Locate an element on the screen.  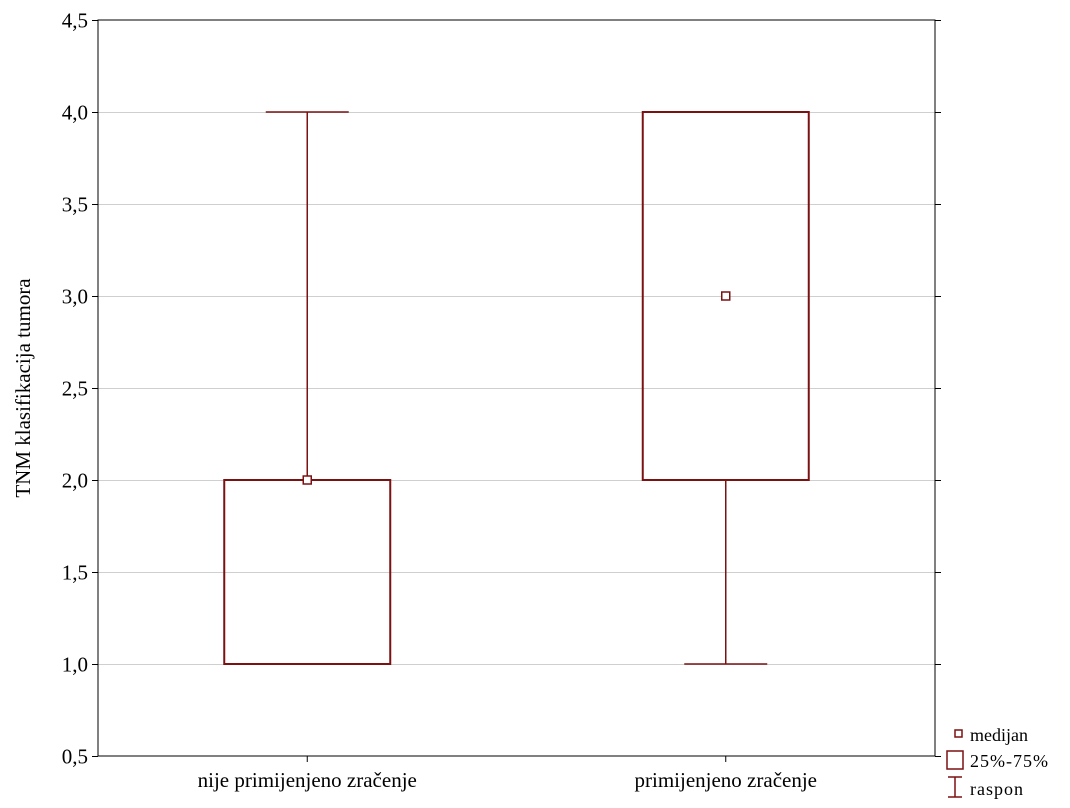
legend-label-median: medijan is located at coordinates (999, 735).